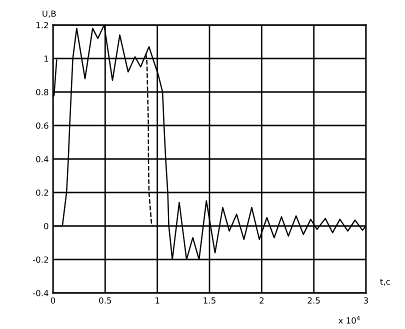 This screenshot has height=329, width=405. Describe the element at coordinates (49, 14) in the screenshot. I see `y-axis-title: U,B` at that location.